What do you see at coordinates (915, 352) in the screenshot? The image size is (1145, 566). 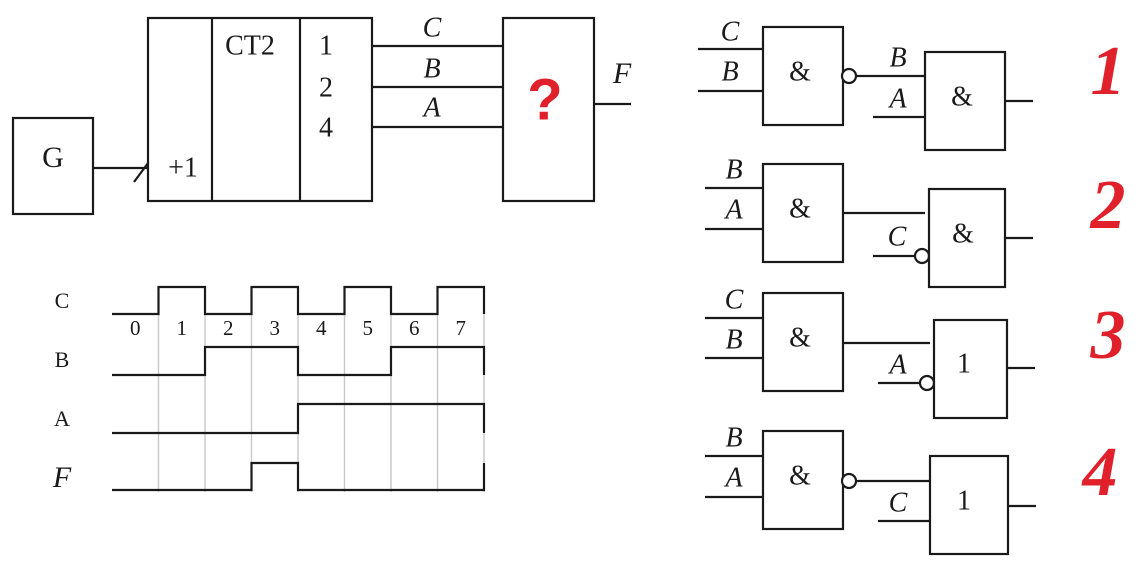 I see `option-3-circuit: C B & A 1 3` at bounding box center [915, 352].